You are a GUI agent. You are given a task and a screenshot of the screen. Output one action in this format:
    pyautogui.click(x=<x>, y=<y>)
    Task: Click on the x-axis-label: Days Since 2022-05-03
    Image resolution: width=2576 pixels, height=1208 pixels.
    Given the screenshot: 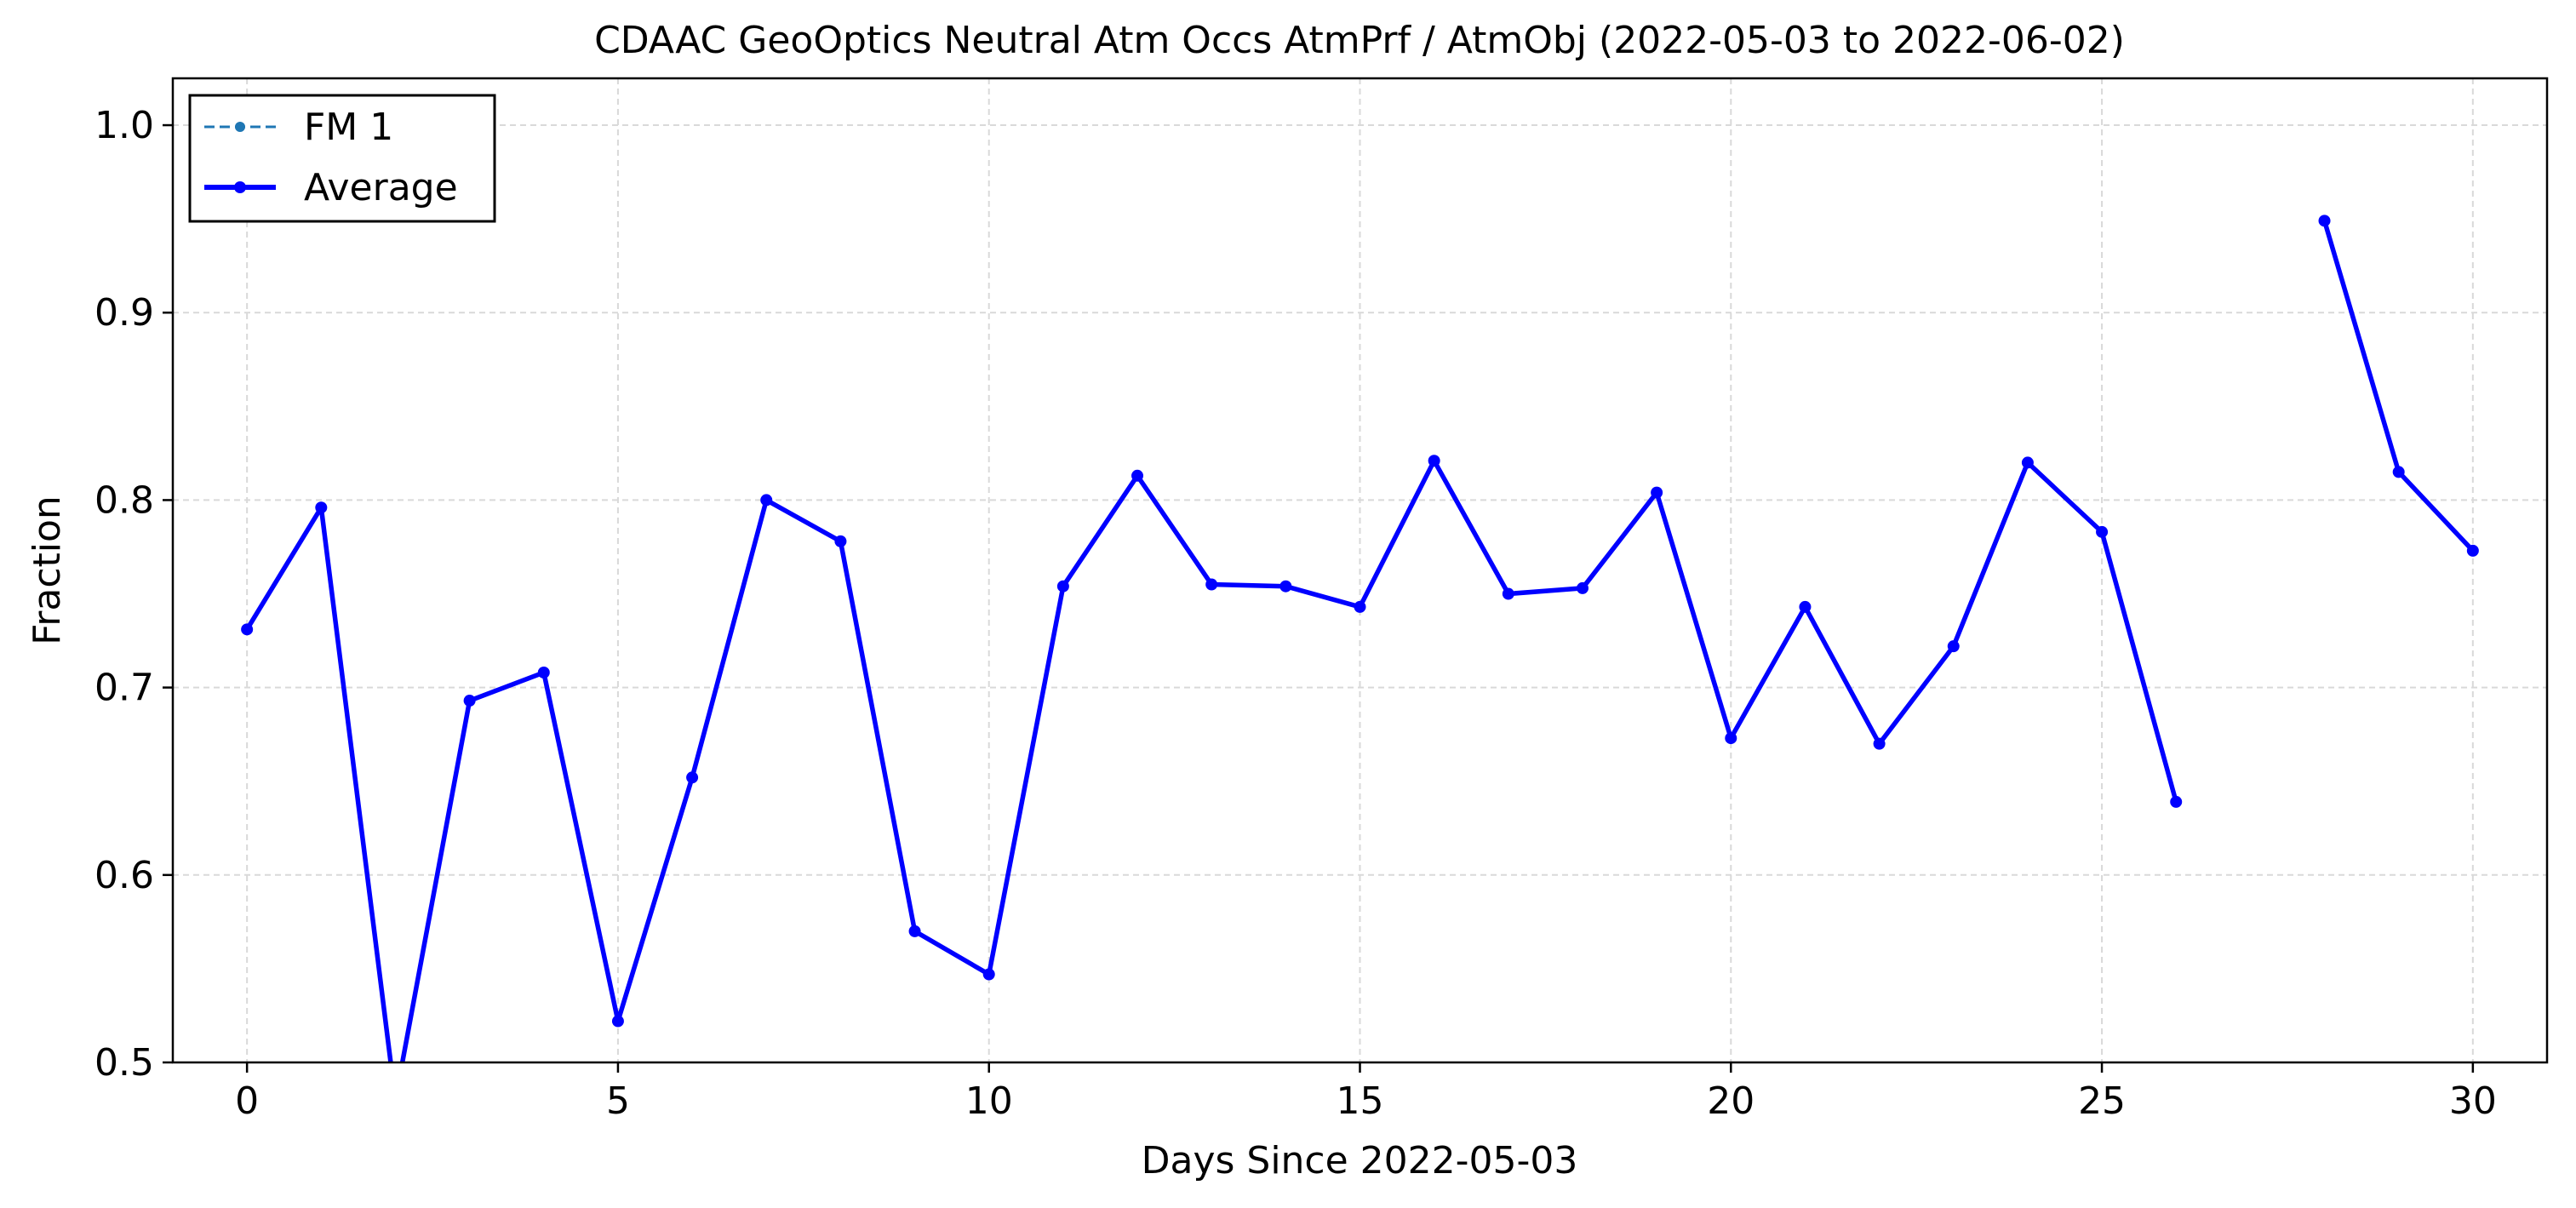 What is the action you would take?
    pyautogui.click(x=1360, y=1160)
    